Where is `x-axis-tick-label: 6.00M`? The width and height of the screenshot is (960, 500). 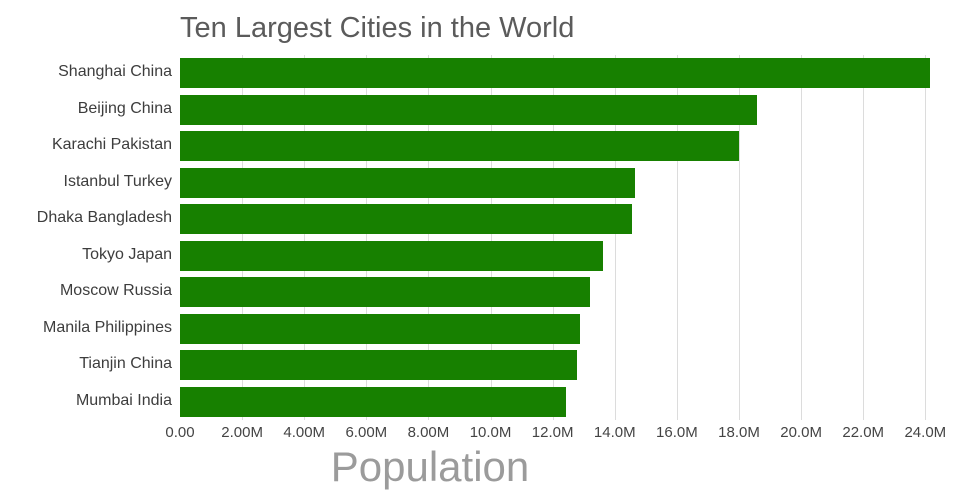
x-axis-tick-label: 6.00M is located at coordinates (366, 432).